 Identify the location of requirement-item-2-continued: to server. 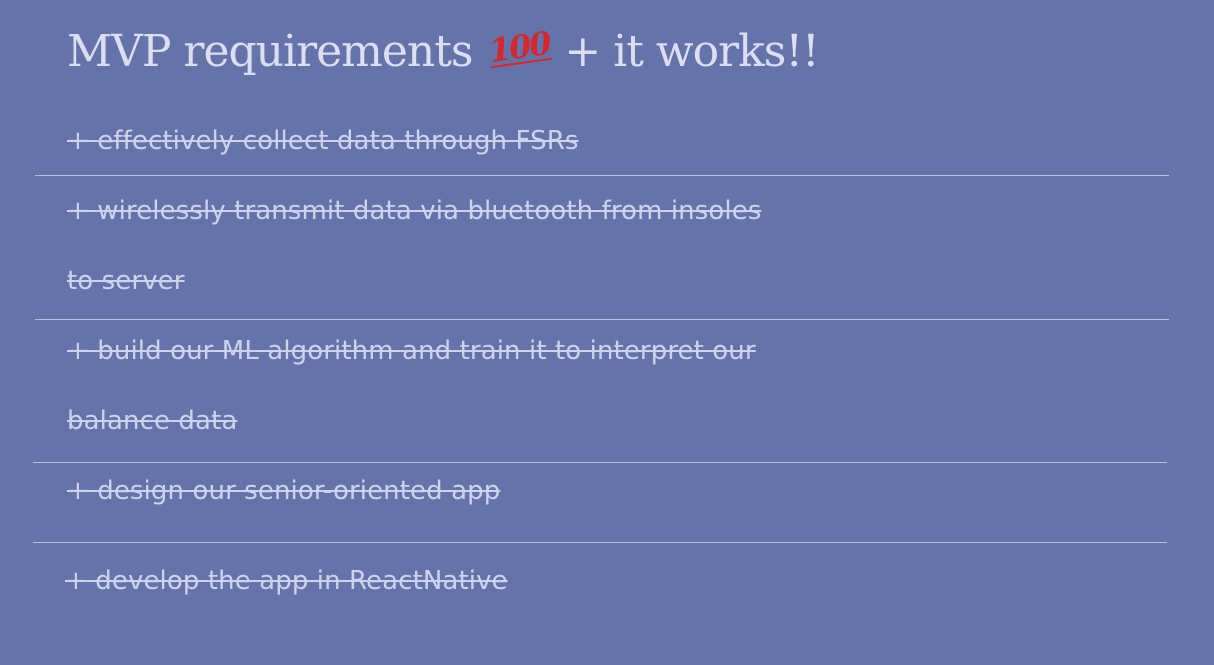
(126, 281).